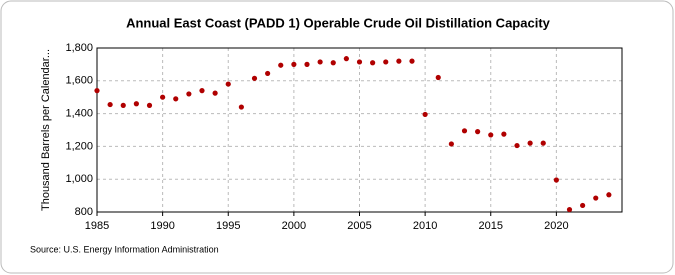 The image size is (675, 275). I want to click on x-tick-label: 1990, so click(162, 226).